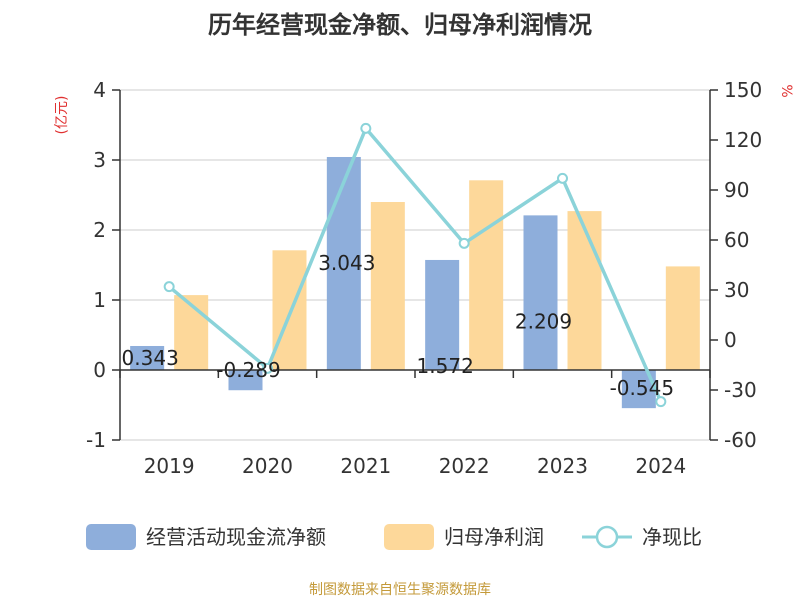  What do you see at coordinates (400, 25) in the screenshot?
I see `chart-title: 历年经营现金净额、归母净利润情况` at bounding box center [400, 25].